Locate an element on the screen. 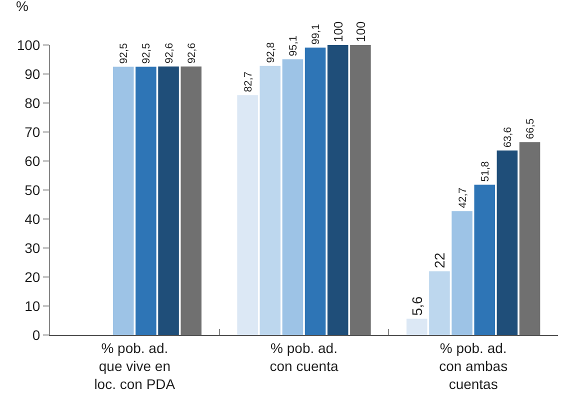  y-tick-label: 0 is located at coordinates (36, 334).